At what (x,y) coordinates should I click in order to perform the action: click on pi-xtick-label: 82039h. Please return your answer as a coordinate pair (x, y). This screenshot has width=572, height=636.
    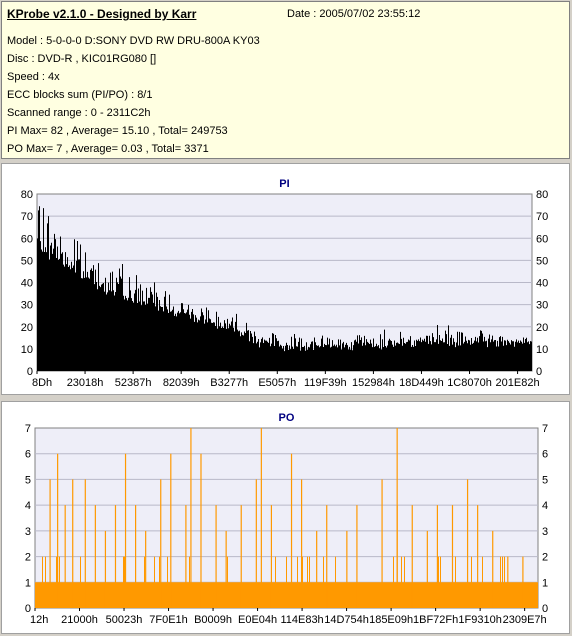
    Looking at the image, I should click on (181, 383).